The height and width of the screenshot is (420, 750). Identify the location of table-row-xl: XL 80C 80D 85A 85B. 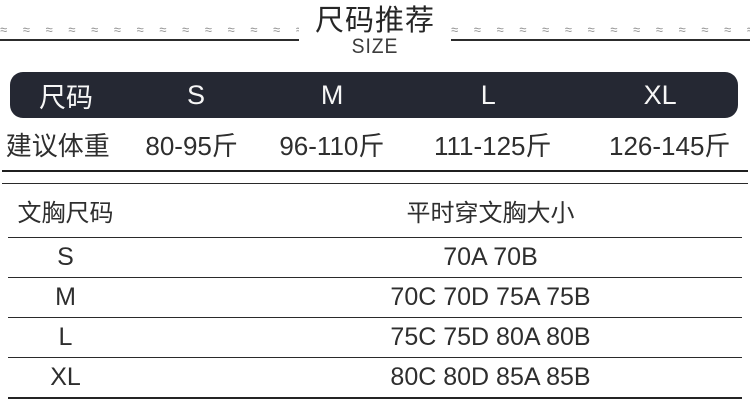
(375, 378).